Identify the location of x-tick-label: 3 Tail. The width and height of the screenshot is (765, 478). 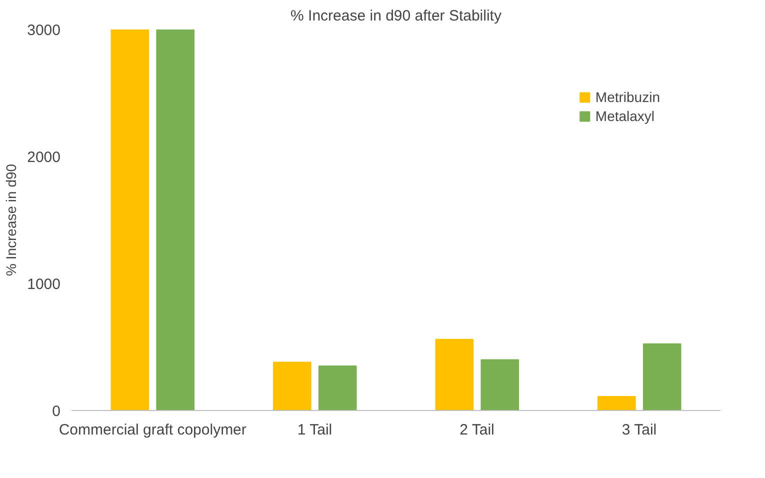
(639, 430).